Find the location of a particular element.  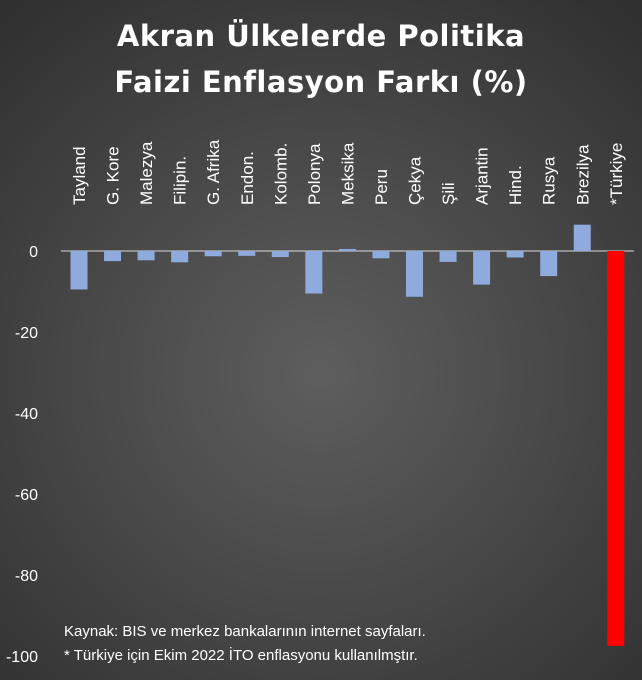

category-label: G. Afrika is located at coordinates (213, 172).